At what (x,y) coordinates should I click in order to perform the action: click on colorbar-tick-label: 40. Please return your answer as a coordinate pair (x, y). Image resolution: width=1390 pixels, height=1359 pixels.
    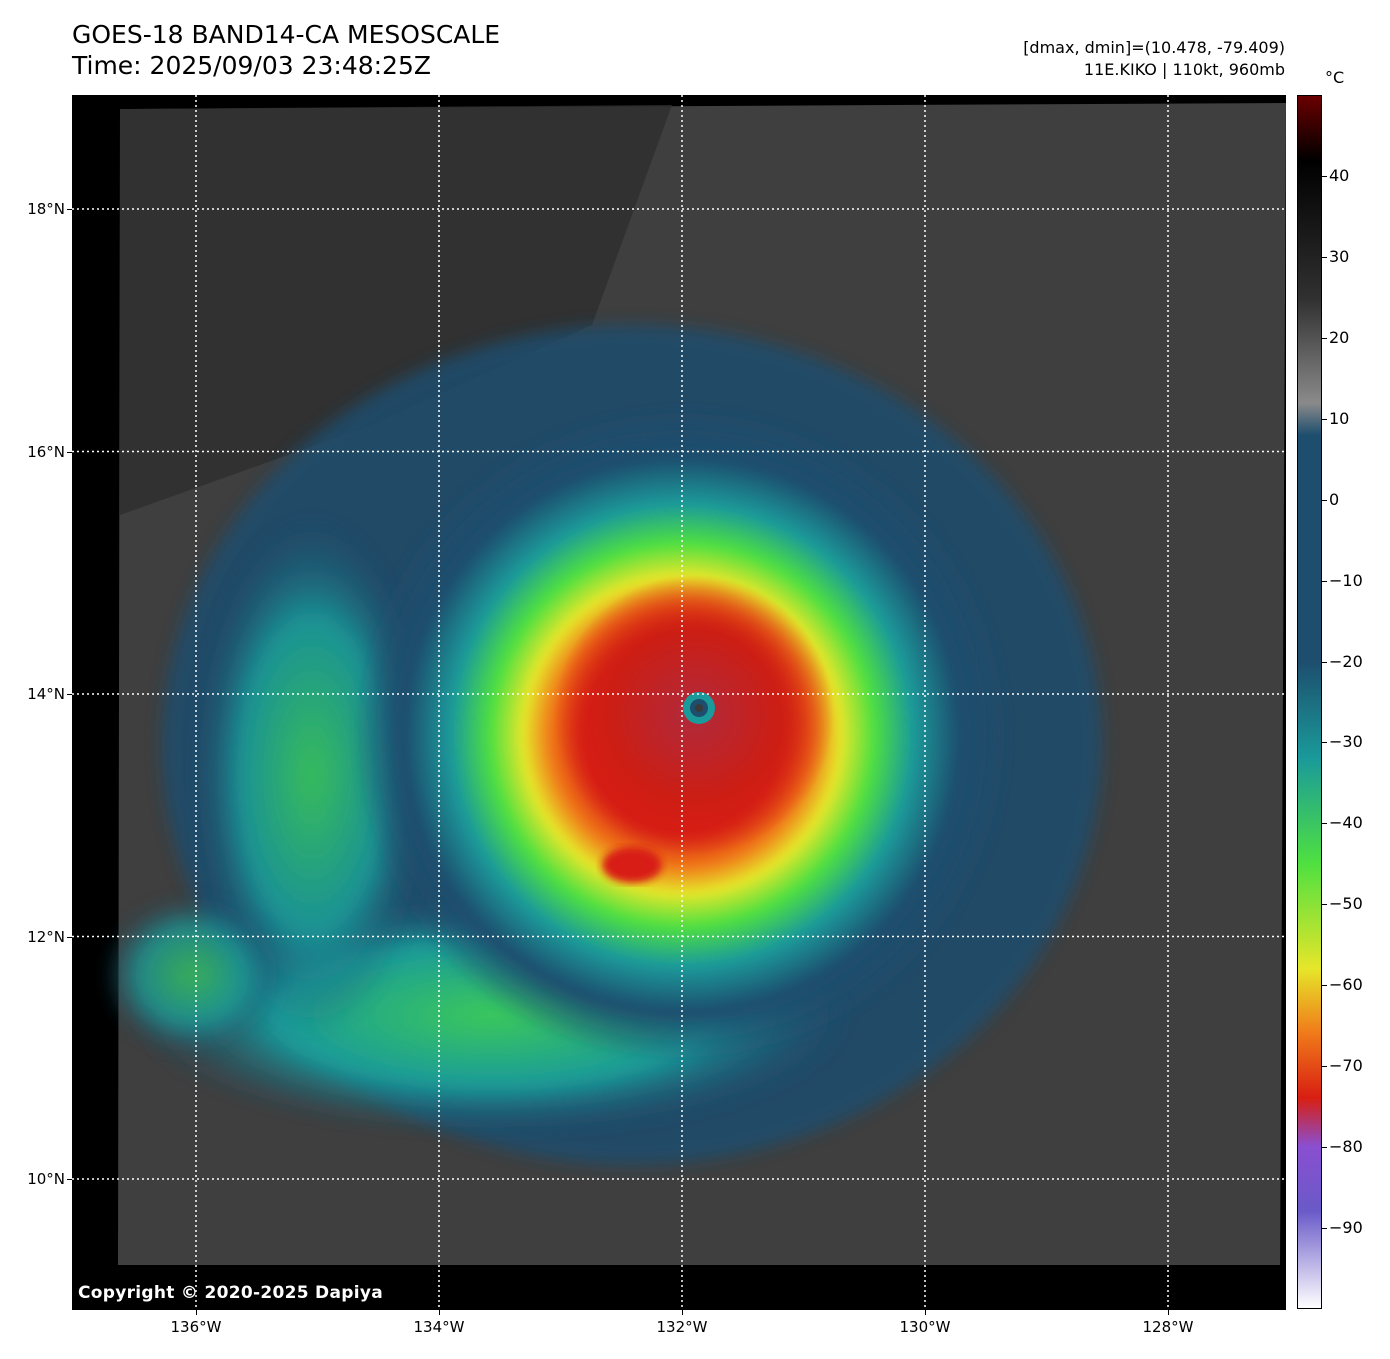
    Looking at the image, I should click on (1339, 175).